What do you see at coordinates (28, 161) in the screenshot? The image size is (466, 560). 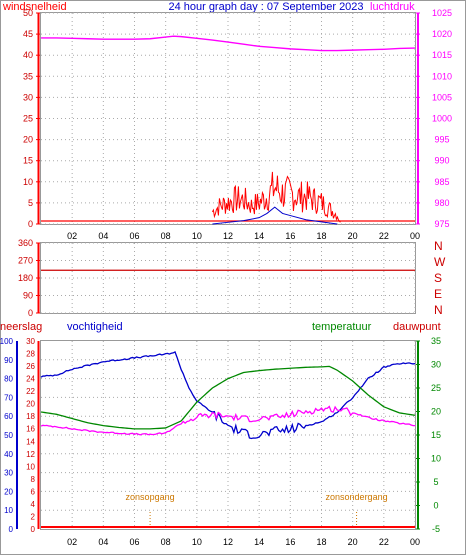 I see `wind-axis-tick-label: 15` at bounding box center [28, 161].